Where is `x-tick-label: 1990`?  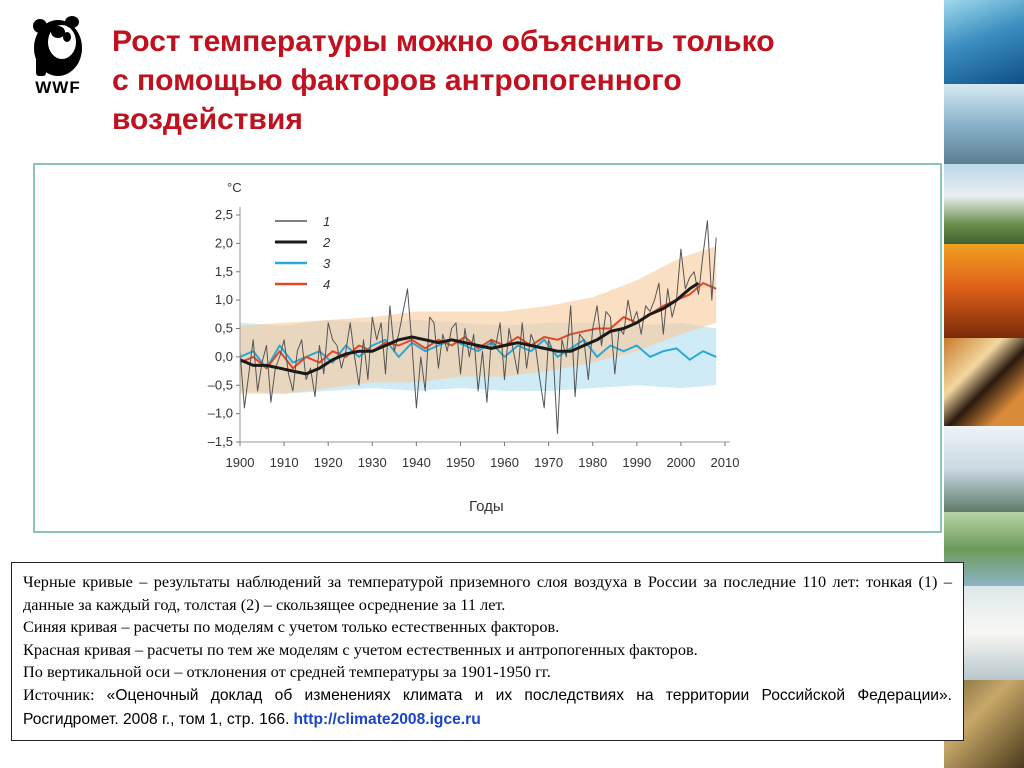 x-tick-label: 1990 is located at coordinates (636, 462).